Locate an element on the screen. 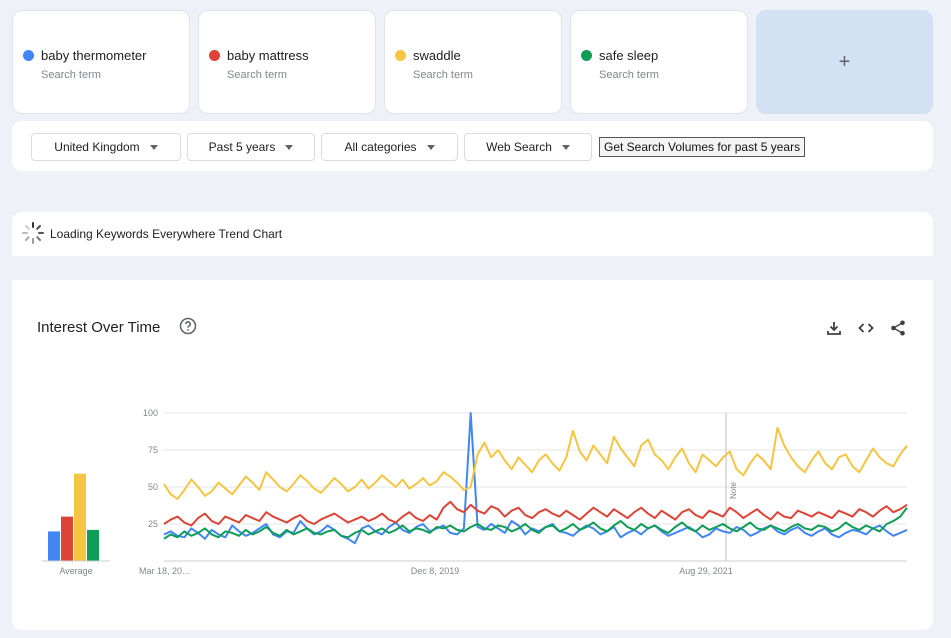 This screenshot has height=638, width=951. plus-icon: + is located at coordinates (844, 61).